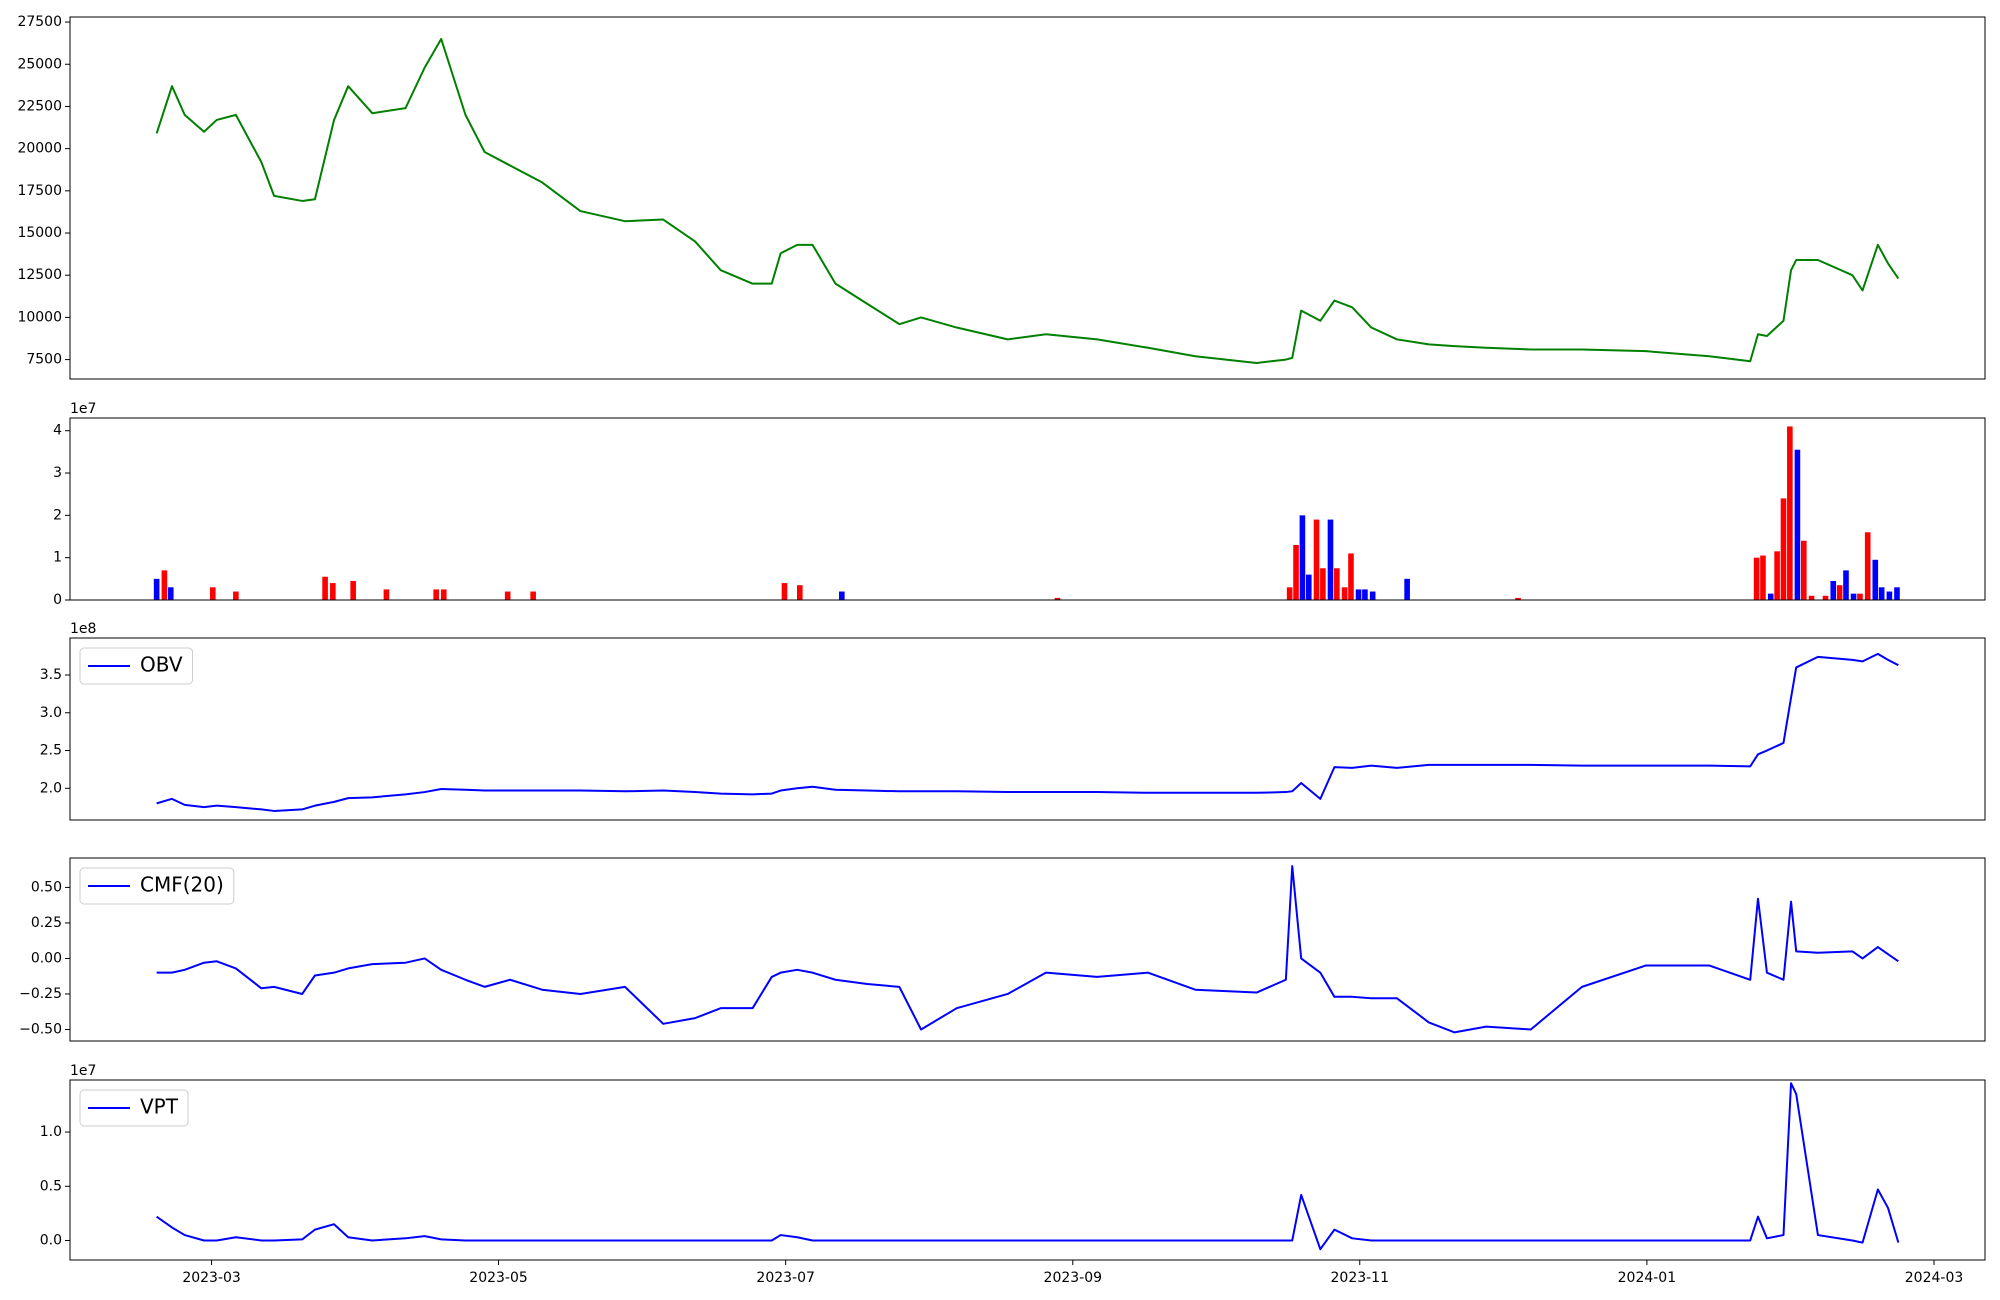 Image resolution: width=2000 pixels, height=1300 pixels. What do you see at coordinates (39, 22) in the screenshot?
I see `y-tick-label: 27500` at bounding box center [39, 22].